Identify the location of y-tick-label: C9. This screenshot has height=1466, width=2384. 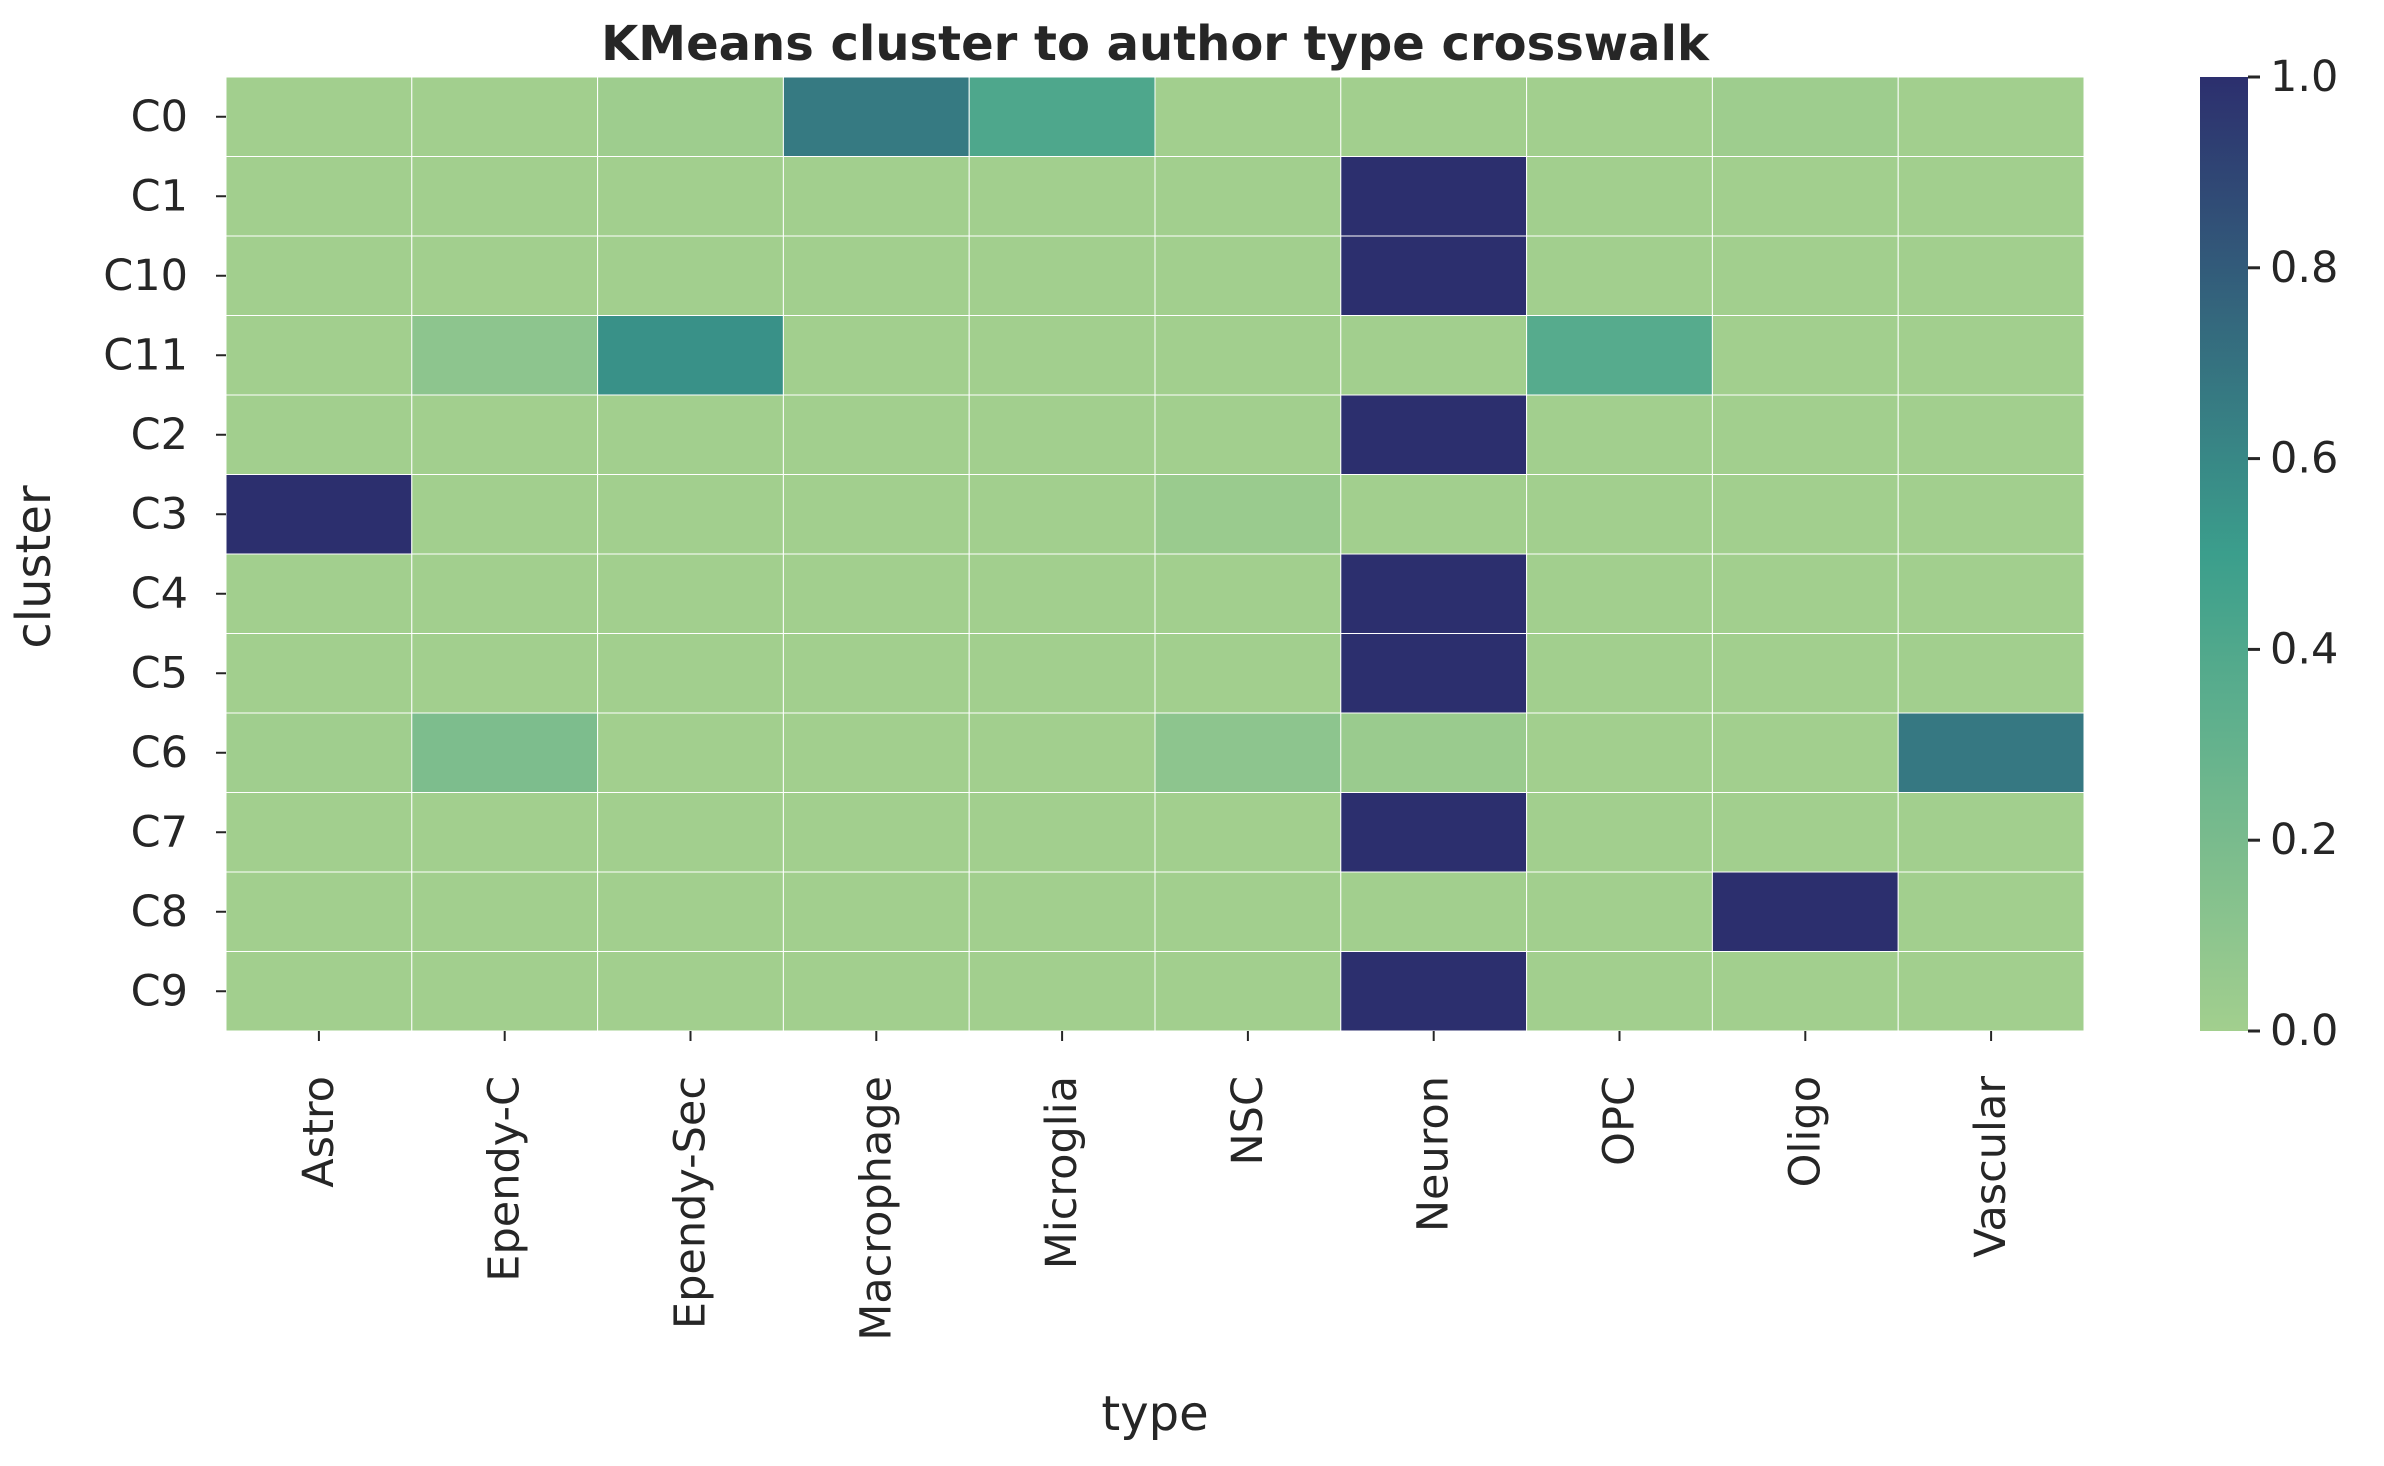
(159, 991).